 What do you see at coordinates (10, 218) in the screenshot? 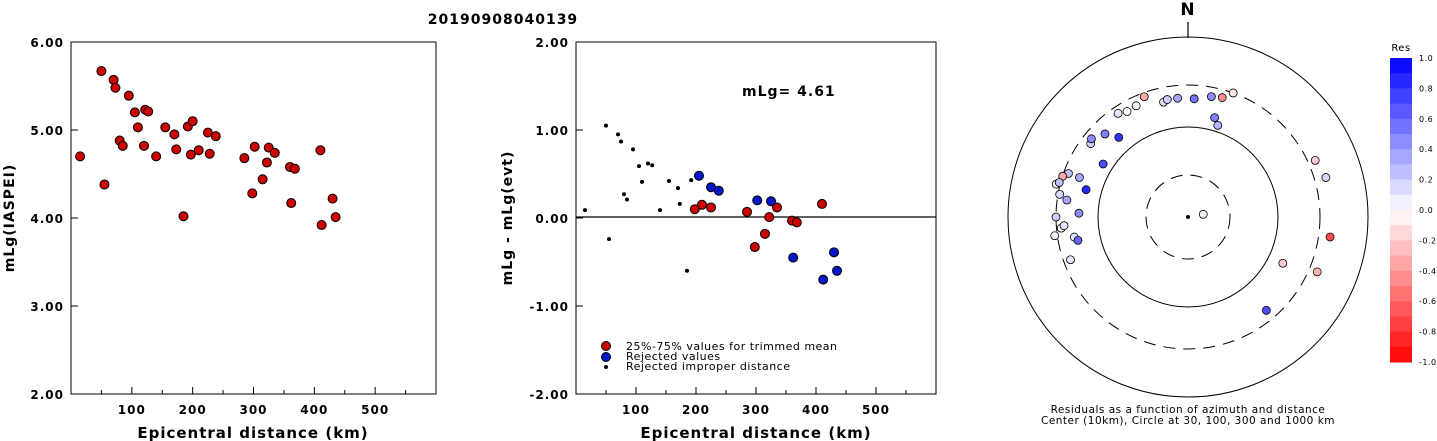
I see `left-y-axis-label: mLg(IASPEI)` at bounding box center [10, 218].